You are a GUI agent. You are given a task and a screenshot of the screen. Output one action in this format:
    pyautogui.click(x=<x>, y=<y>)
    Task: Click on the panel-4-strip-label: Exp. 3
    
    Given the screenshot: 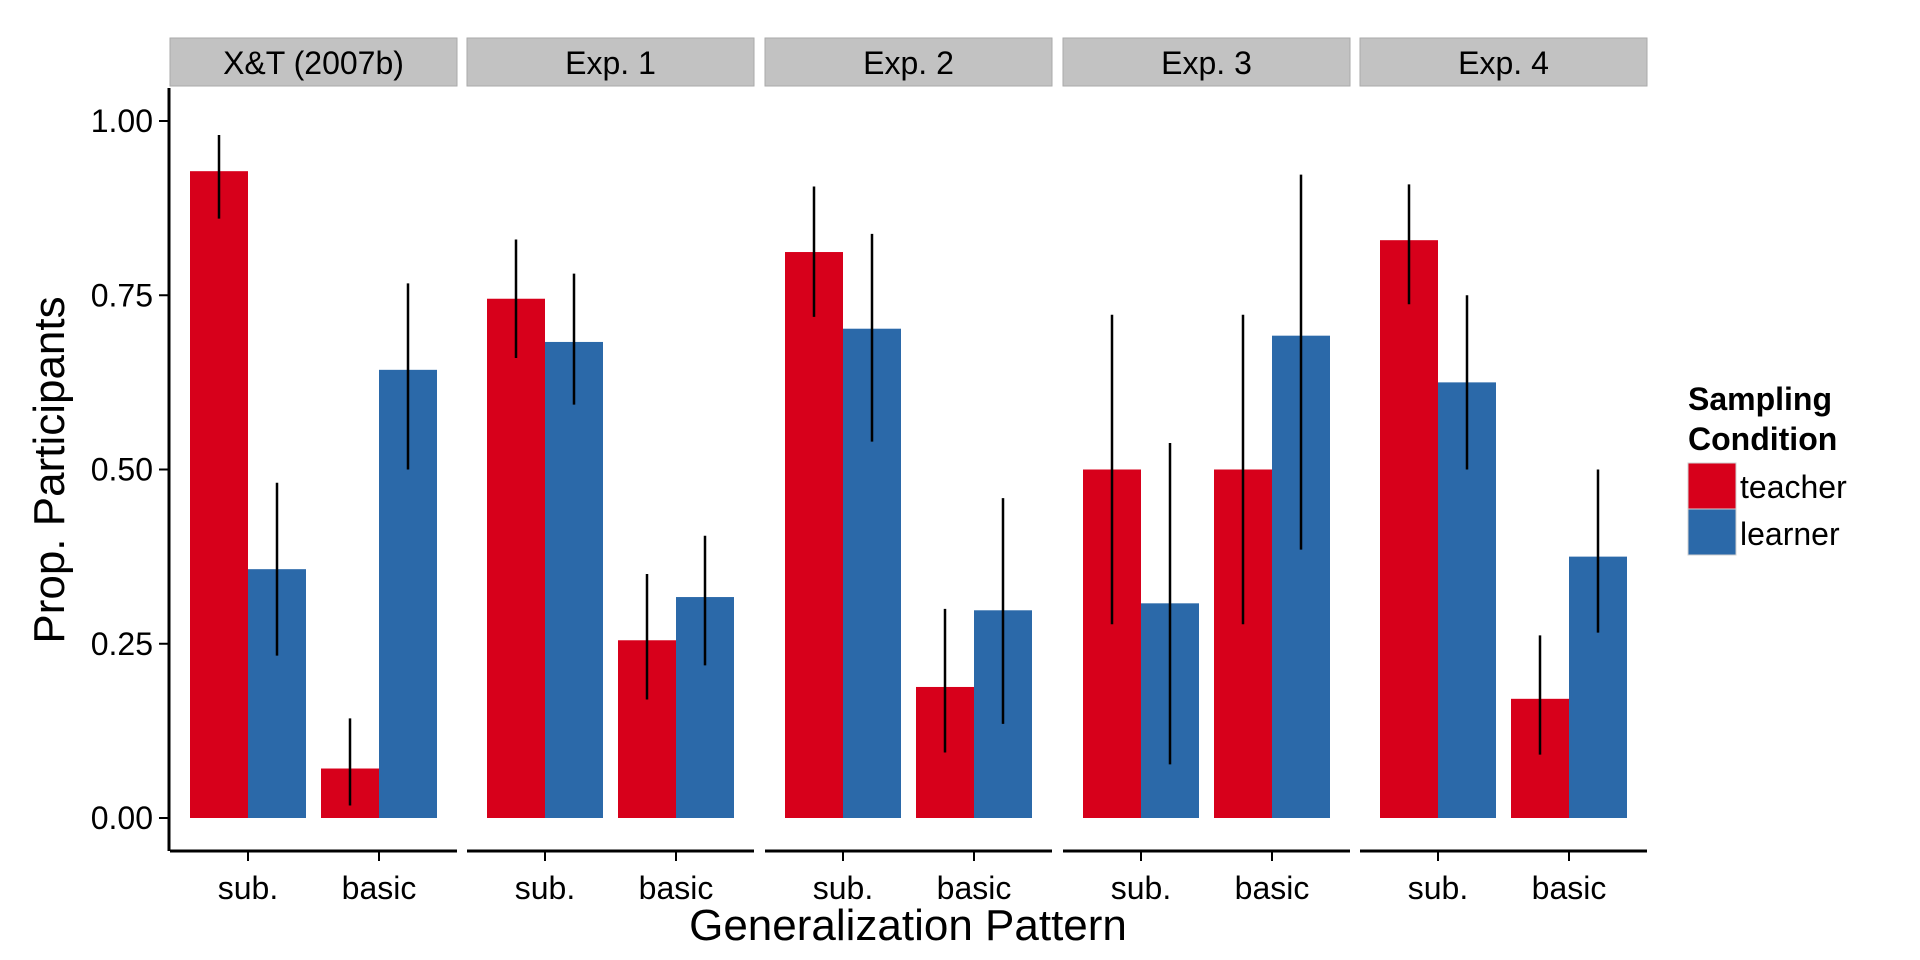 What is the action you would take?
    pyautogui.click(x=1206, y=63)
    